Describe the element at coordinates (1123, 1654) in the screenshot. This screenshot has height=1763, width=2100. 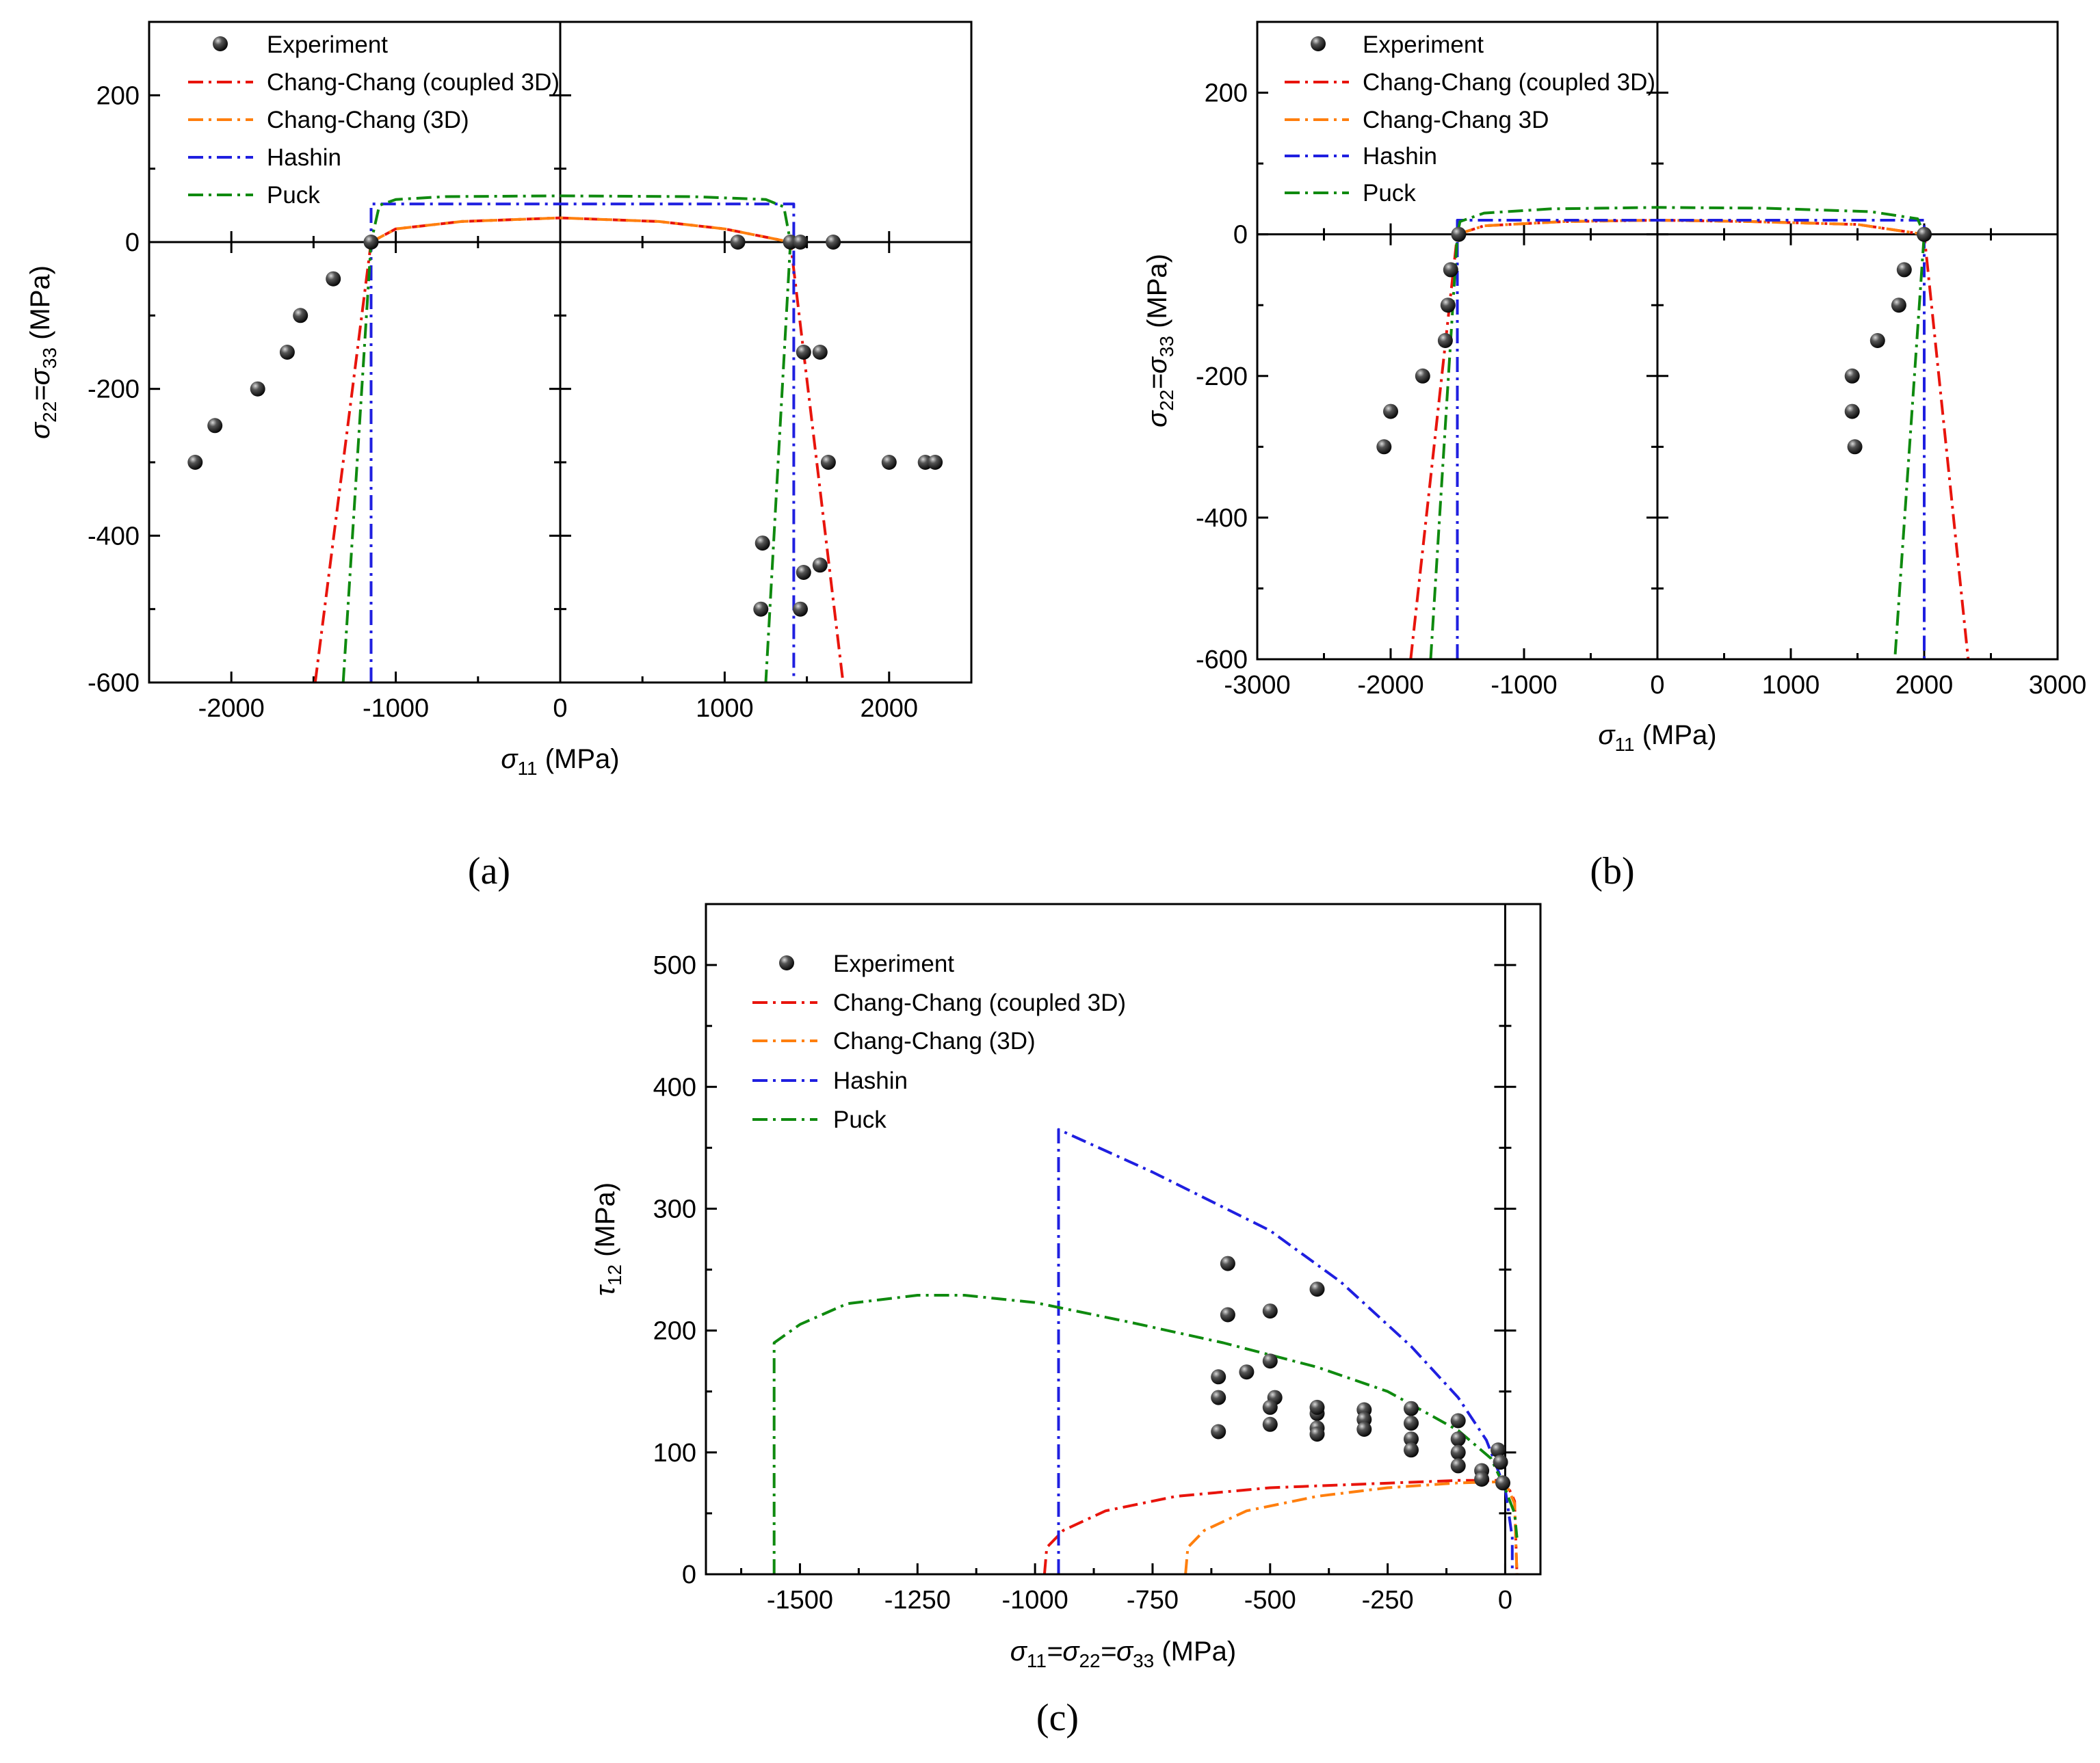
I see `x-axis-label: σ11=σ22=σ33 (MPa)` at that location.